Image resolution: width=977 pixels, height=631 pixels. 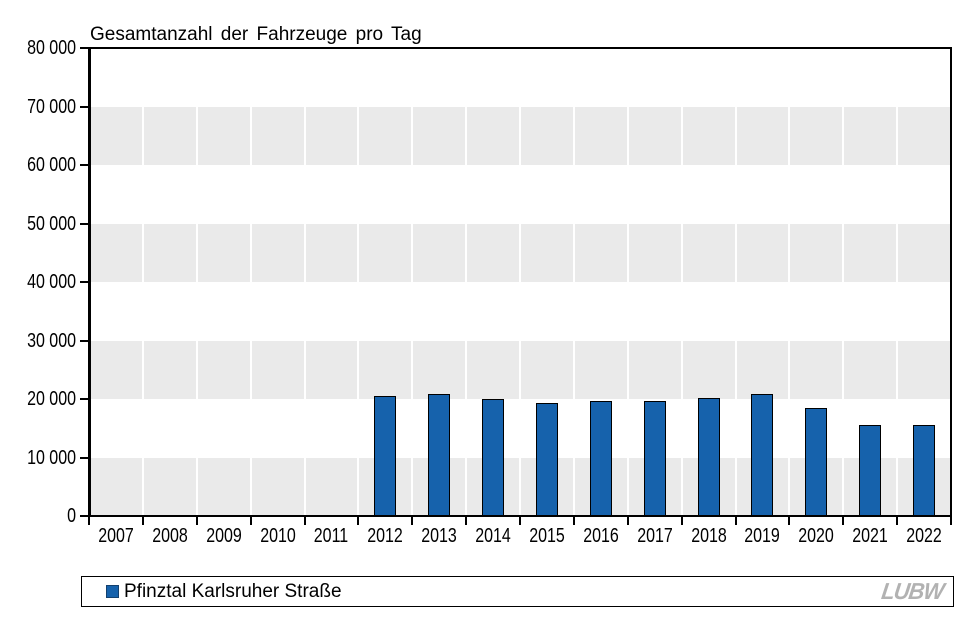 I want to click on x-tick-label: 2018, so click(x=708, y=536).